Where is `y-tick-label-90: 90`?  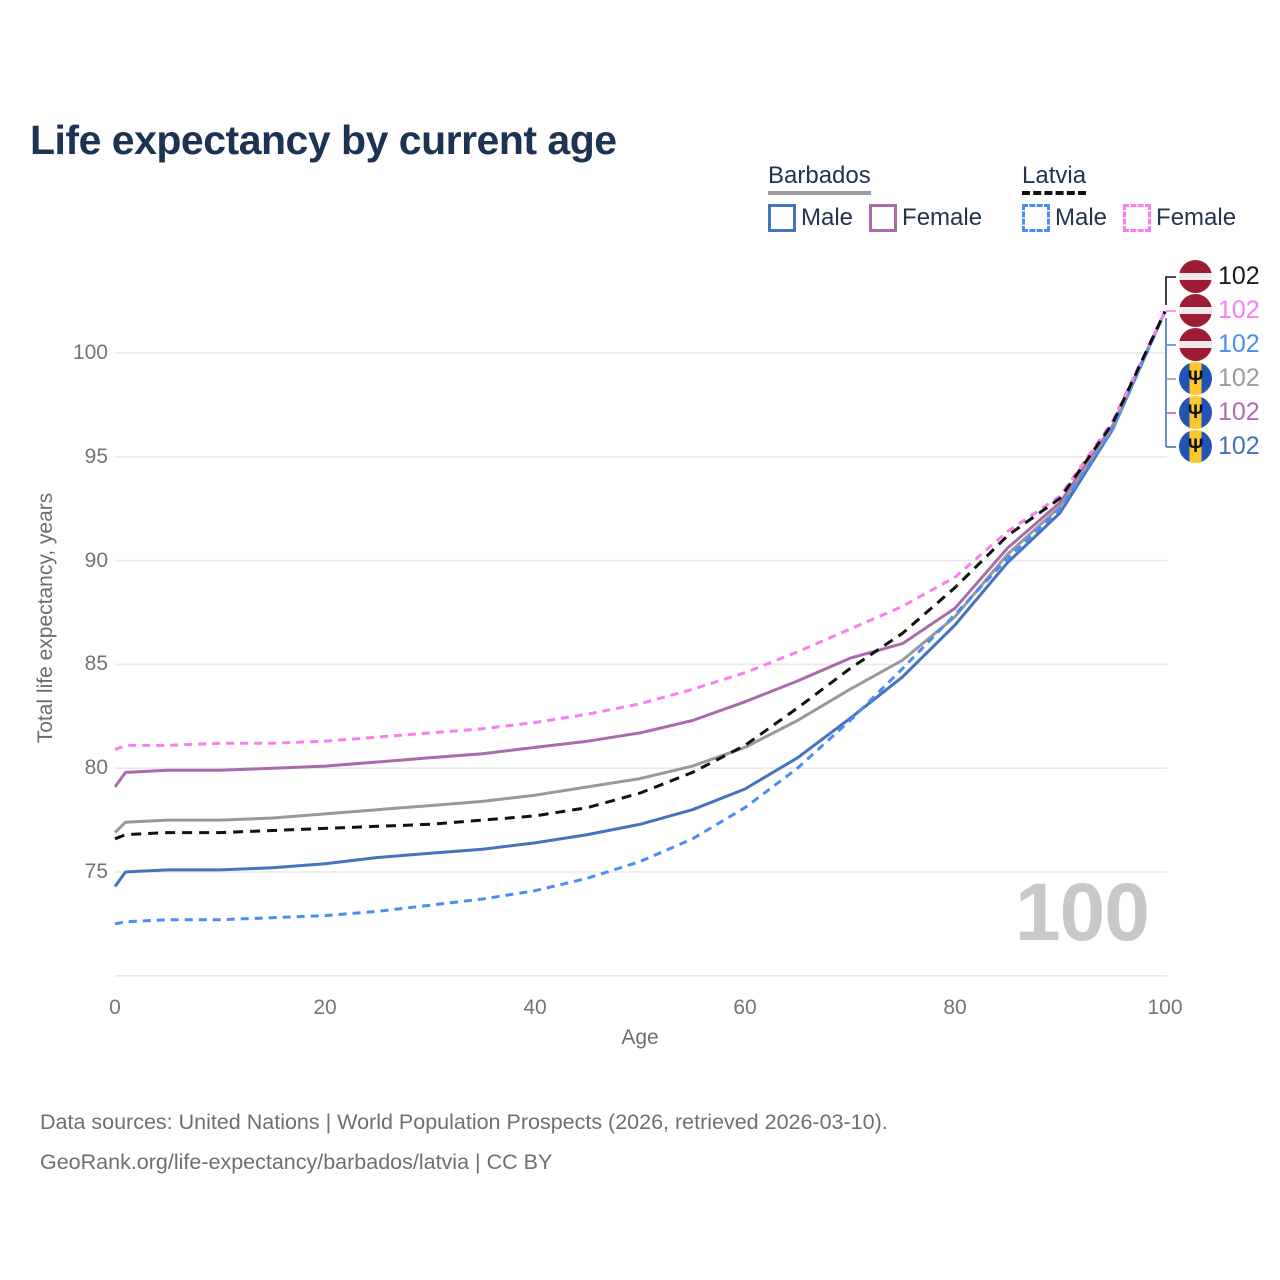 y-tick-label-90: 90 is located at coordinates (96, 560).